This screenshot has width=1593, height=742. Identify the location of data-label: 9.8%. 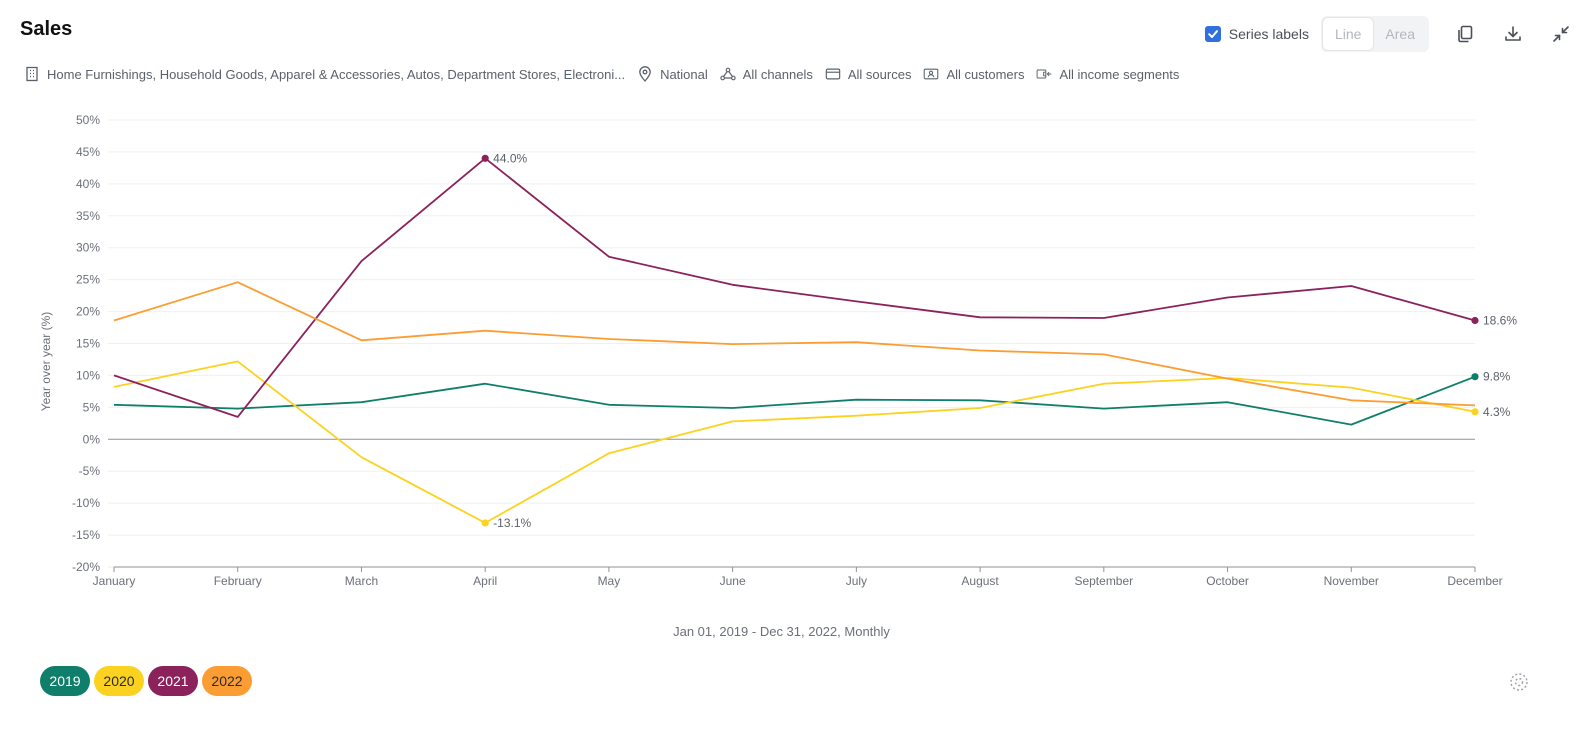
(1497, 377).